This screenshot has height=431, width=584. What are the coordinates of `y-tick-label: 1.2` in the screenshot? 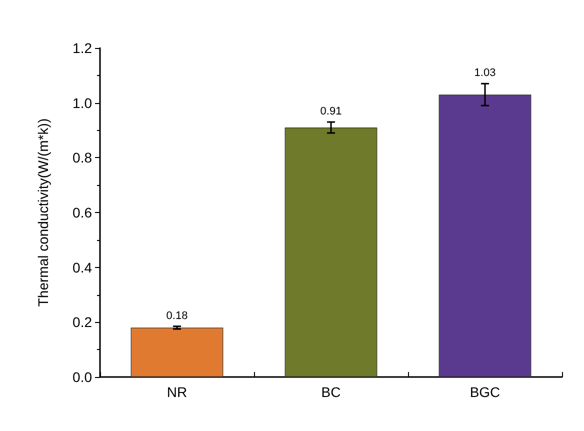 It's located at (82, 48).